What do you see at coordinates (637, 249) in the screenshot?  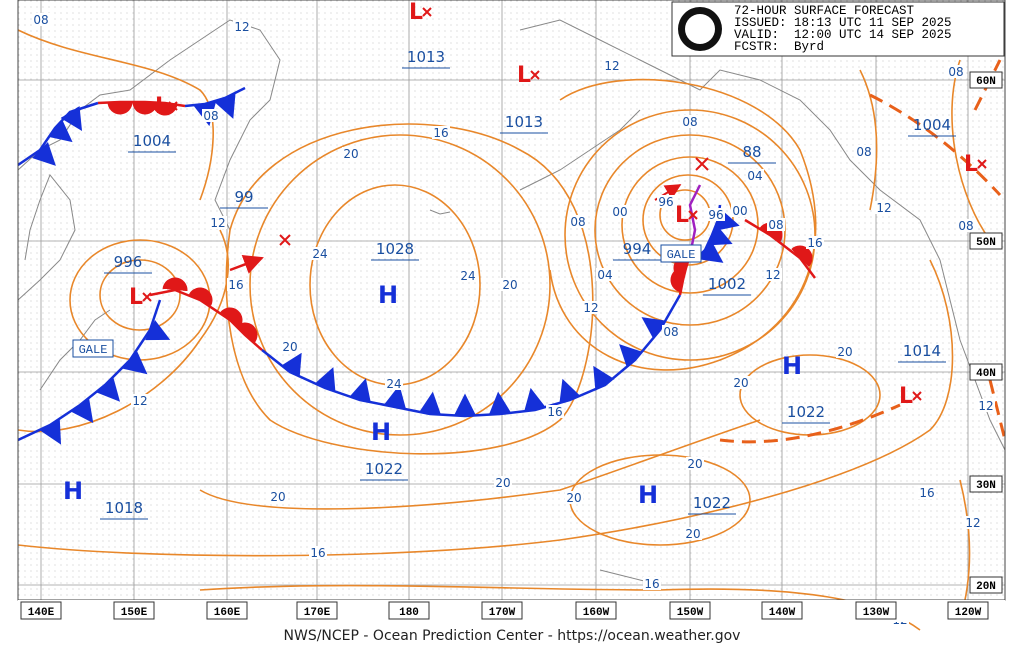 I see `pressure-label: 994` at bounding box center [637, 249].